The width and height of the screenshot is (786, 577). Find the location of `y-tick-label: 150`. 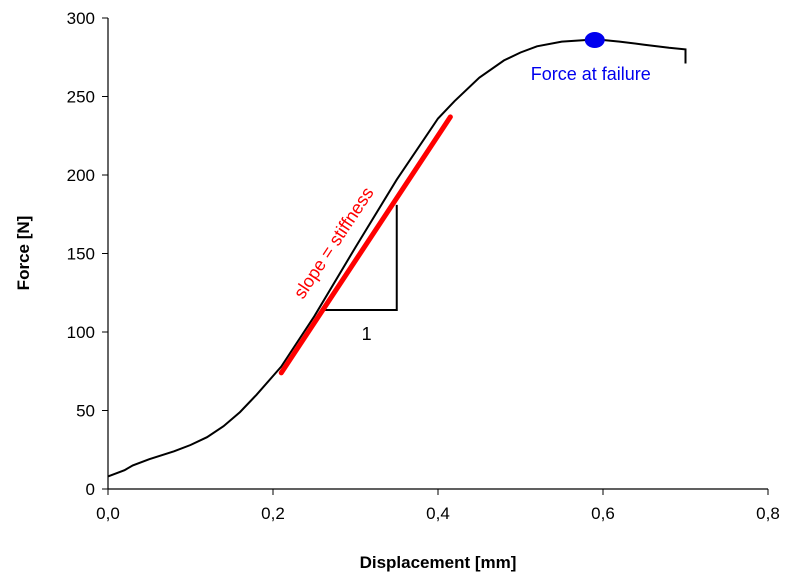

y-tick-label: 150 is located at coordinates (81, 254).